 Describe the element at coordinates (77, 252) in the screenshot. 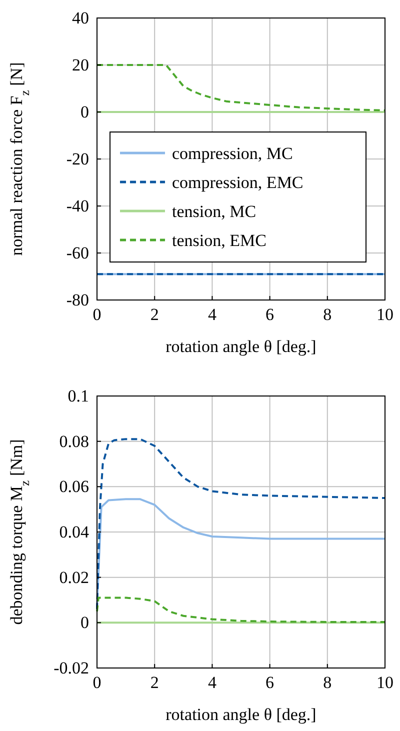

I see `y-tick-label: -60` at that location.